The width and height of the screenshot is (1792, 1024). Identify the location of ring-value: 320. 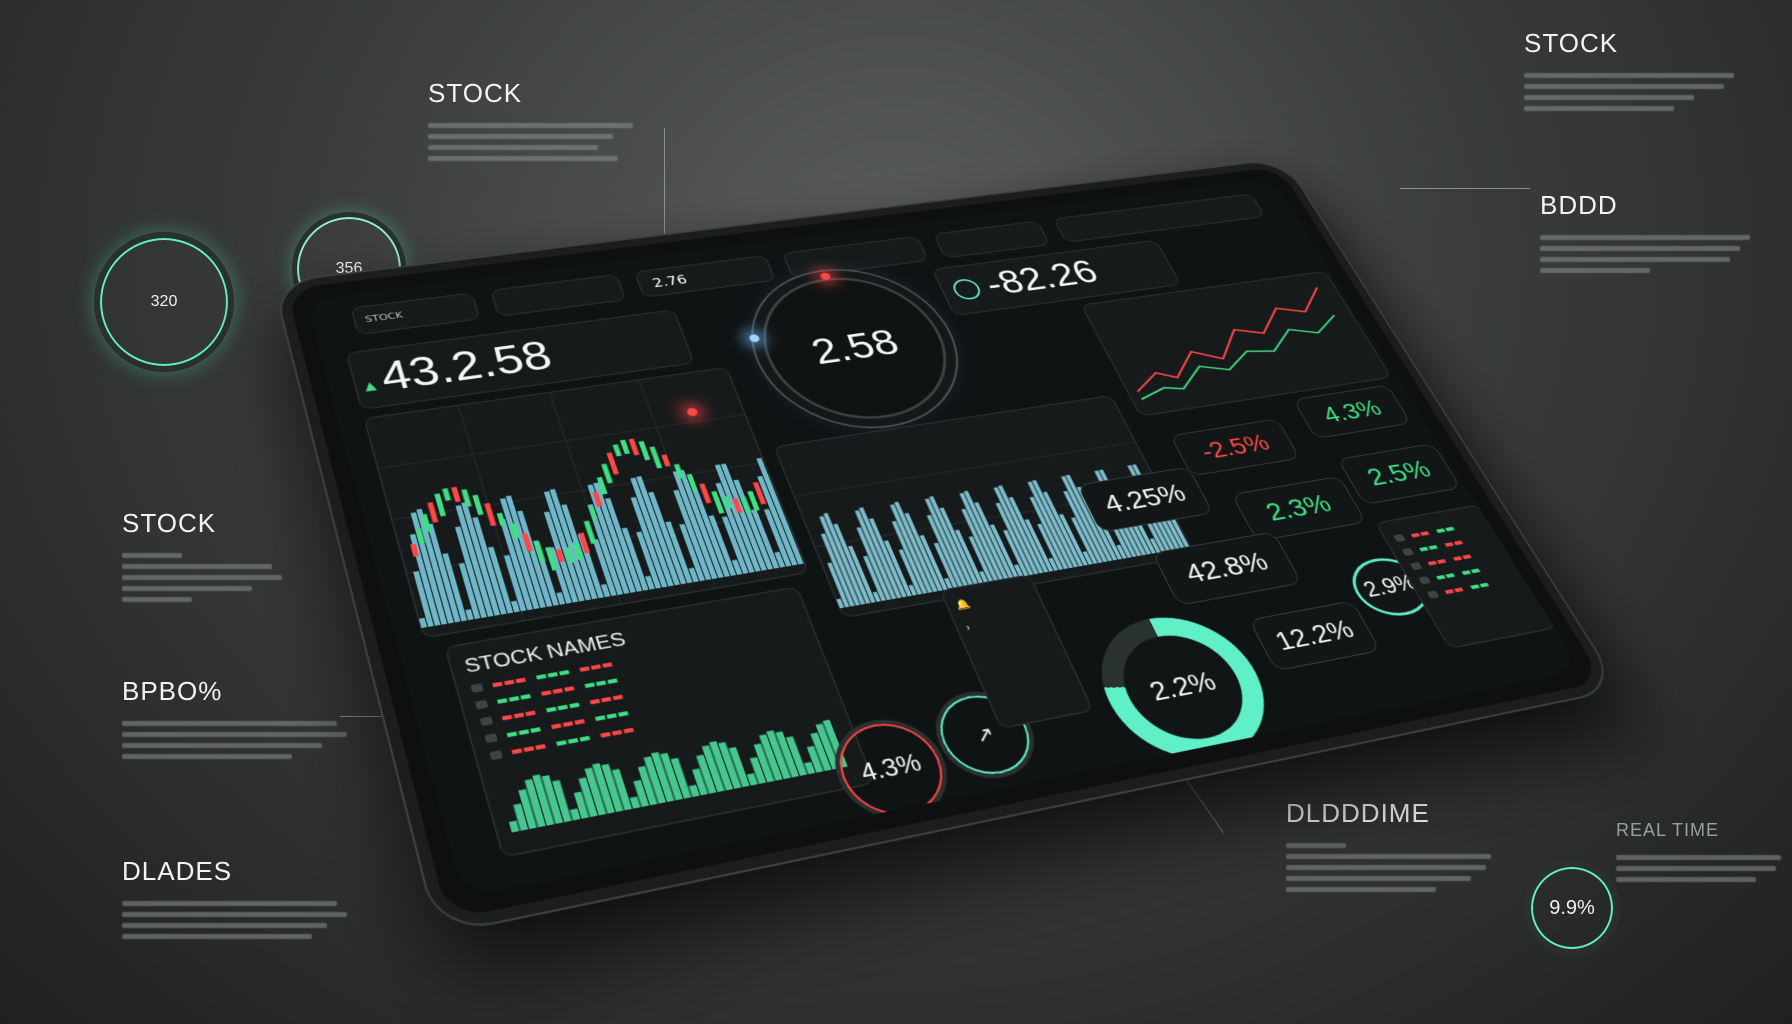
(164, 301).